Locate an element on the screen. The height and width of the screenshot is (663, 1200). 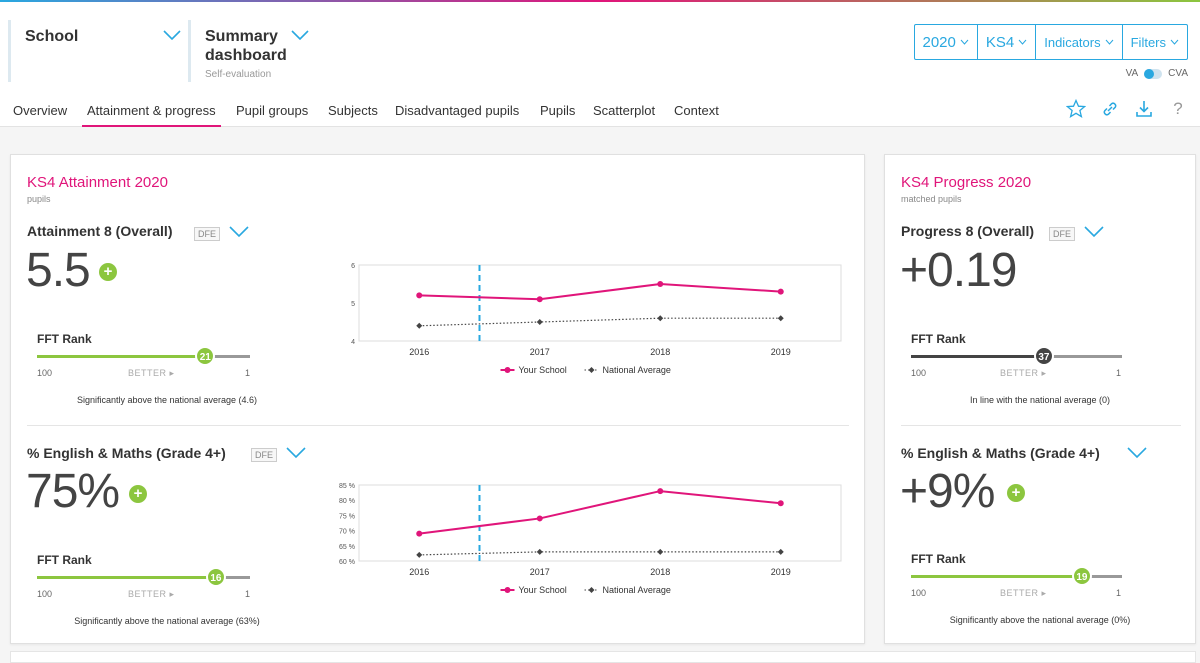
year-label: 2020 is located at coordinates (939, 42).